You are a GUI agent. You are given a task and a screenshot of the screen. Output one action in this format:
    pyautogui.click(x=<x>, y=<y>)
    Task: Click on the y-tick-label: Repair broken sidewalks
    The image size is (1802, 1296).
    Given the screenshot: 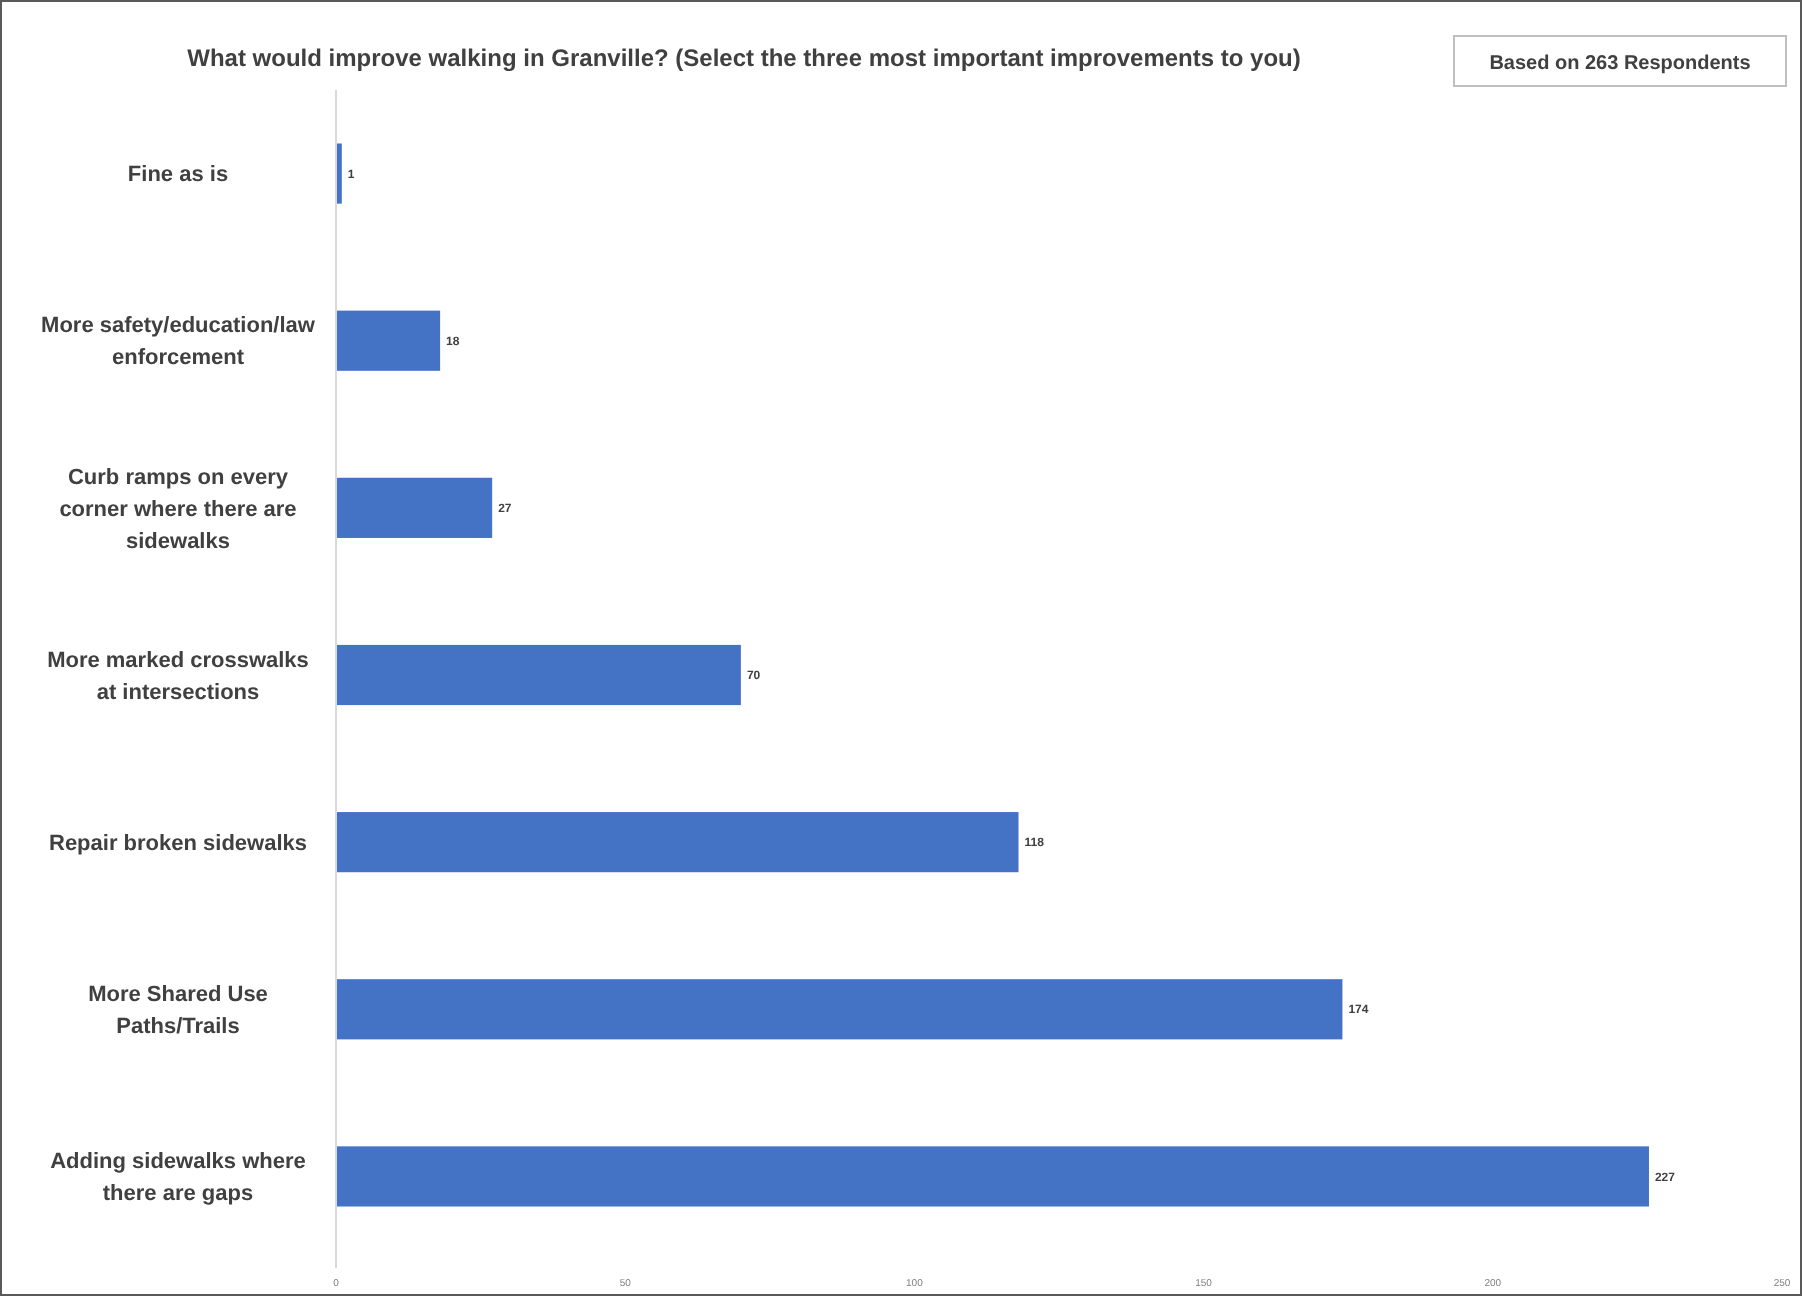 What is the action you would take?
    pyautogui.click(x=178, y=843)
    